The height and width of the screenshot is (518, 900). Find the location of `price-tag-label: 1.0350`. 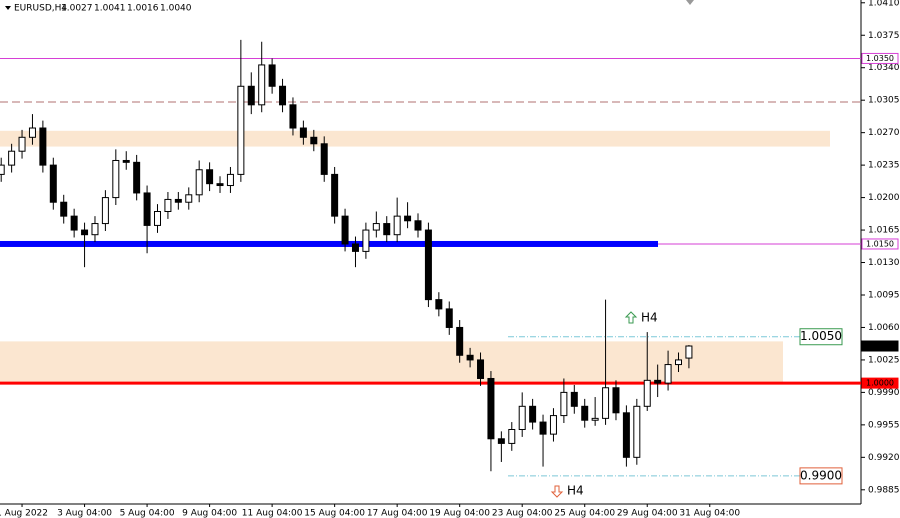

price-tag-label: 1.0350 is located at coordinates (880, 58).